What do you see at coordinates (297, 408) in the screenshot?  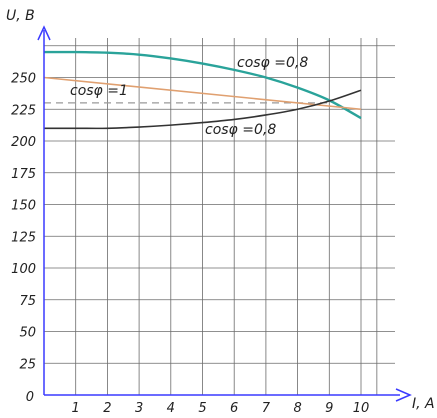 I see `x-tick-label: 8` at bounding box center [297, 408].